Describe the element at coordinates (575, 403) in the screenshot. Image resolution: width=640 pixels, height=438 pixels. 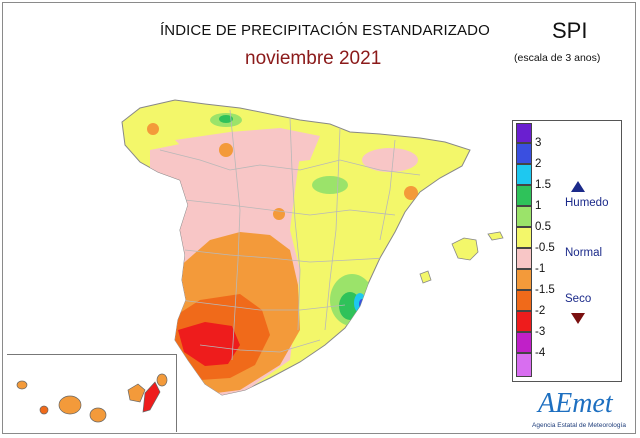
I see `logo-wordmark: AEmet` at that location.